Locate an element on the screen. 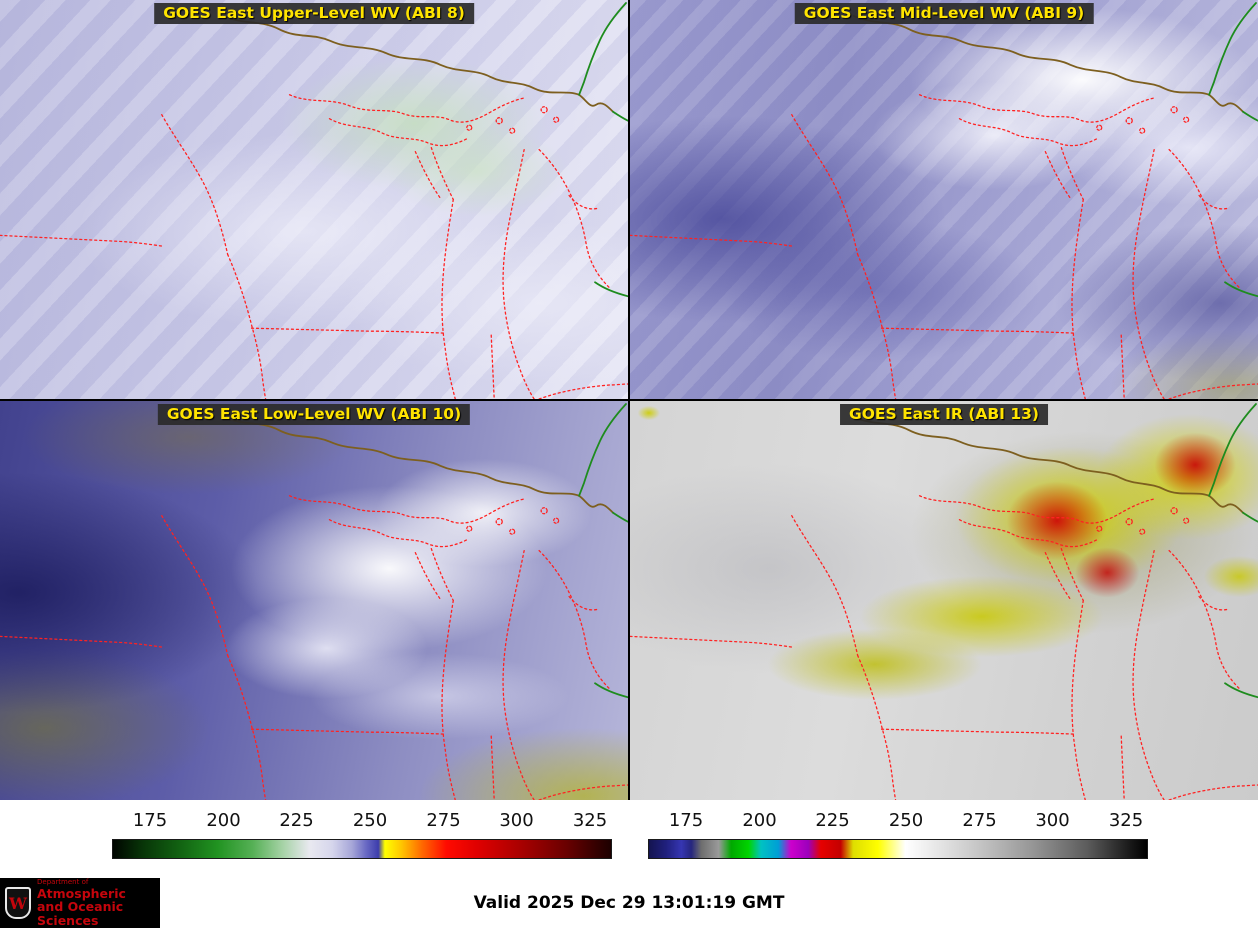 Image resolution: width=1258 pixels, height=930 pixels. logo-line-oceanic: and Oceanic Sciences is located at coordinates (80, 913).